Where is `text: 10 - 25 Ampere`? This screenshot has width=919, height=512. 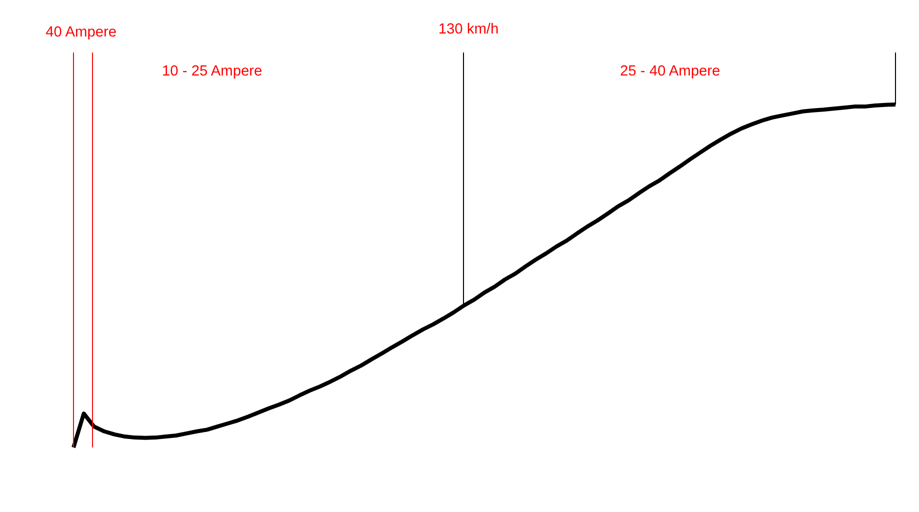
text: 10 - 25 Ampere is located at coordinates (212, 72).